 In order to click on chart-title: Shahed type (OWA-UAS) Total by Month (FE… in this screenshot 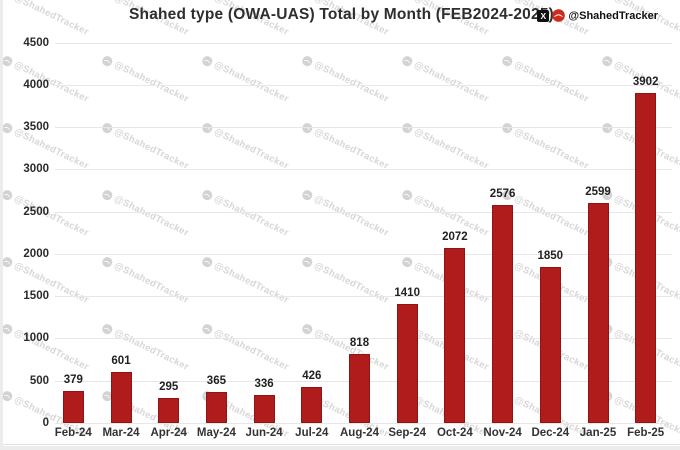, I will do `click(341, 14)`.